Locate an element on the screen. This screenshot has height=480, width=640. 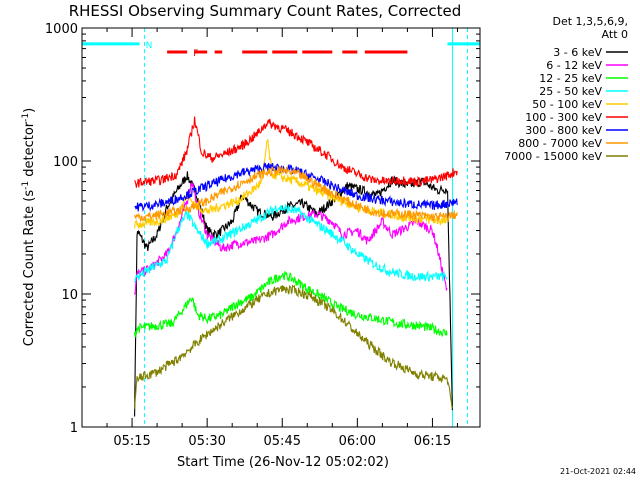
legend-label-3: 25 - 50 keV is located at coordinates (570, 91).